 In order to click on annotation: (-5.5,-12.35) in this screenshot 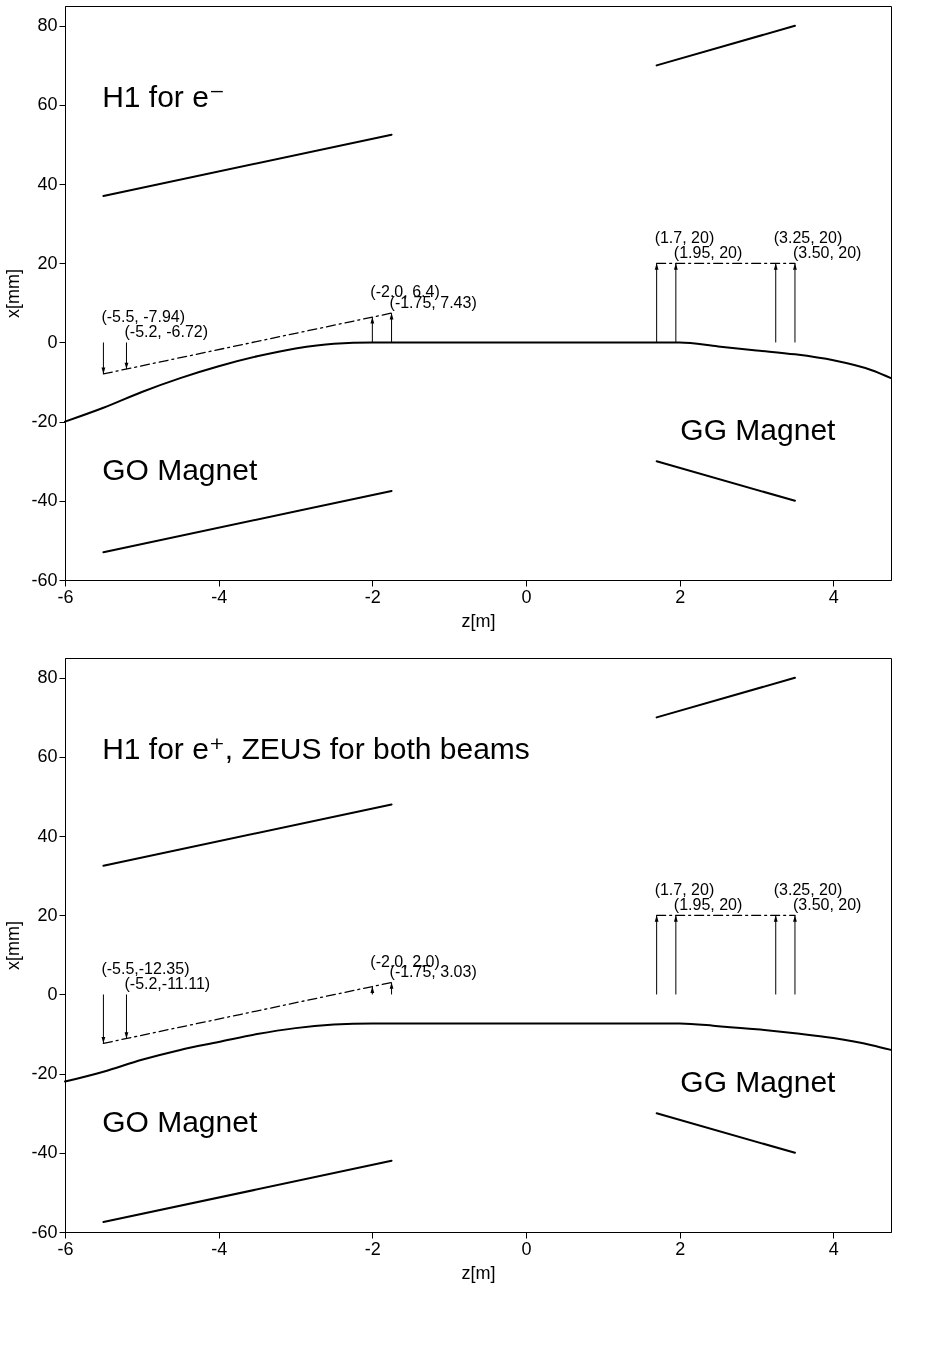, I will do `click(145, 969)`.